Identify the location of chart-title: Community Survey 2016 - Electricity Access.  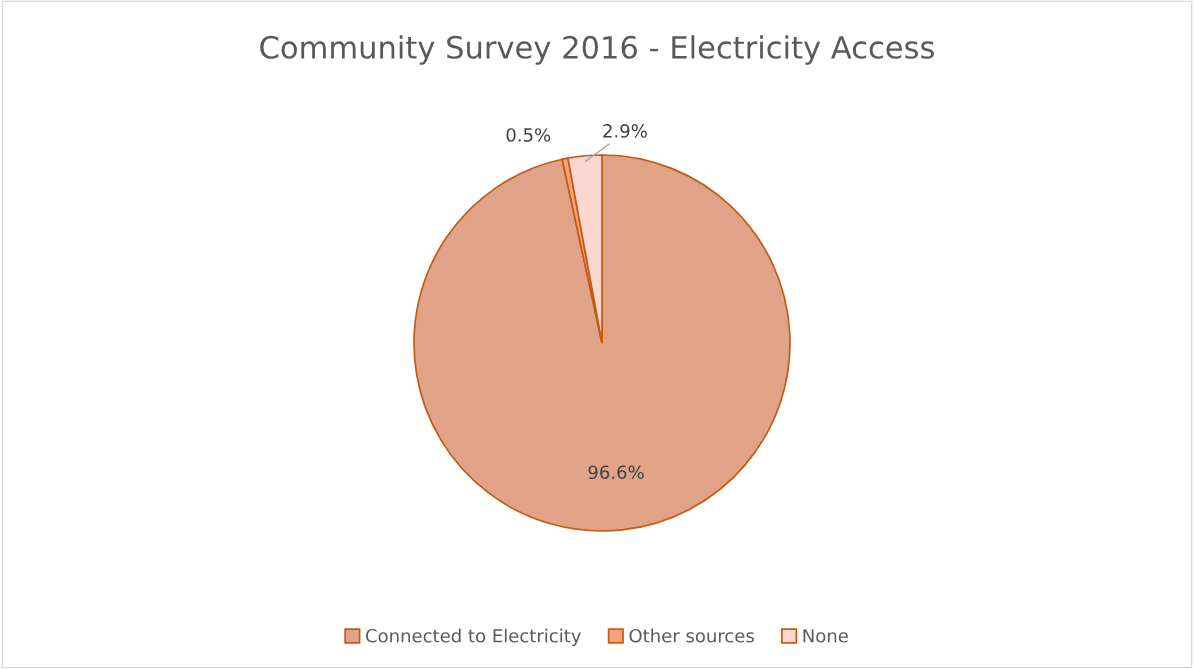
(597, 50).